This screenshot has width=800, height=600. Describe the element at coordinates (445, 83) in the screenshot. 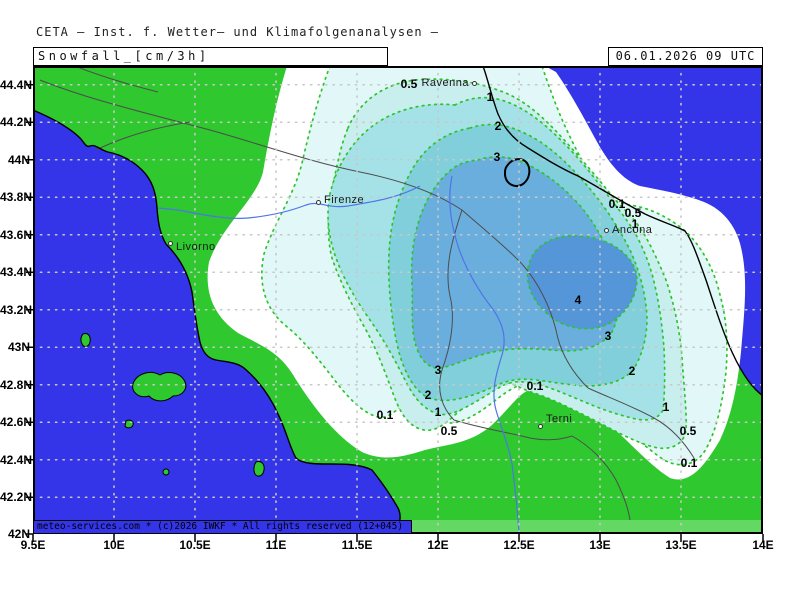

I see `city-label: Ravenna` at that location.